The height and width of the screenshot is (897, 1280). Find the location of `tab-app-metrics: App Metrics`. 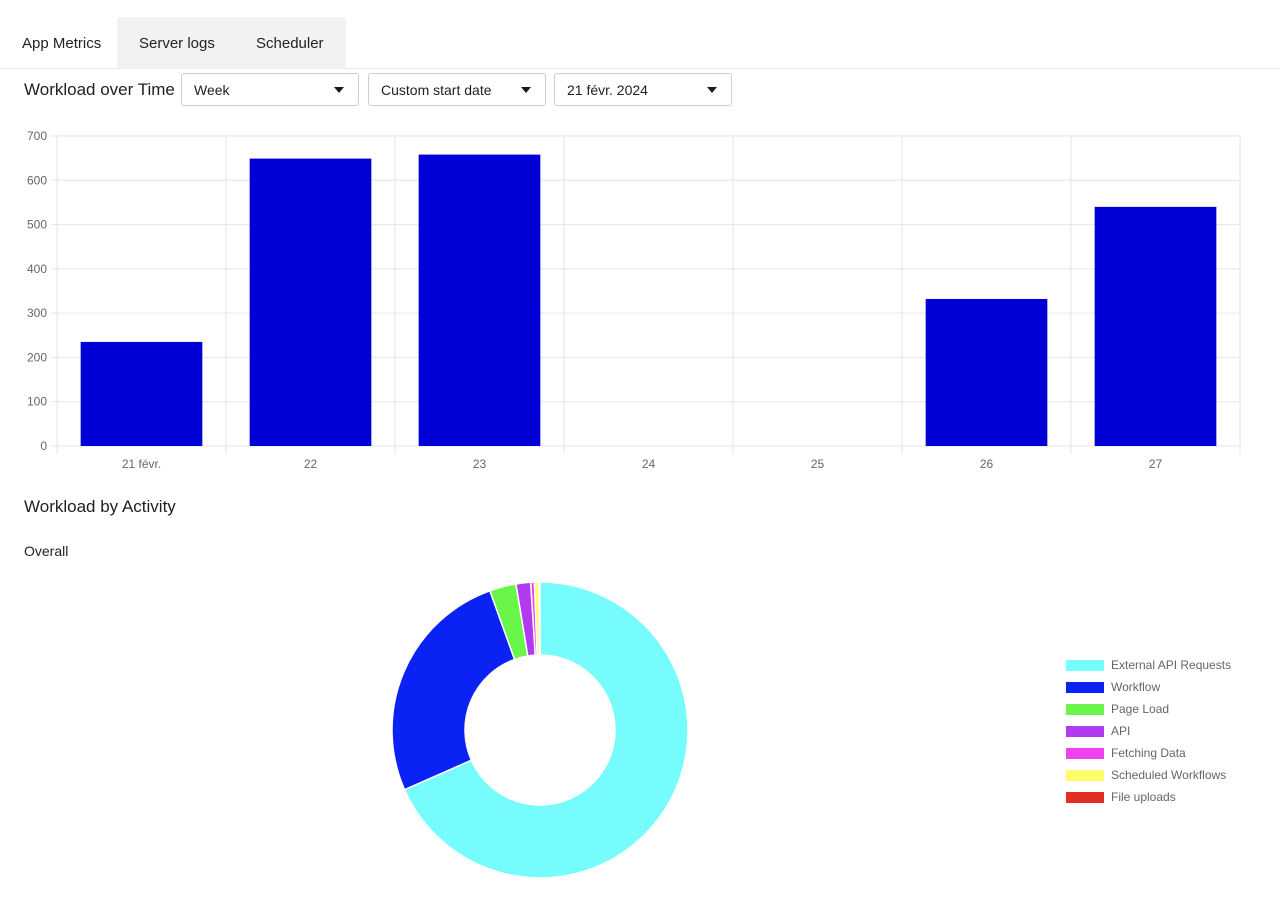

tab-app-metrics: App Metrics is located at coordinates (62, 43).